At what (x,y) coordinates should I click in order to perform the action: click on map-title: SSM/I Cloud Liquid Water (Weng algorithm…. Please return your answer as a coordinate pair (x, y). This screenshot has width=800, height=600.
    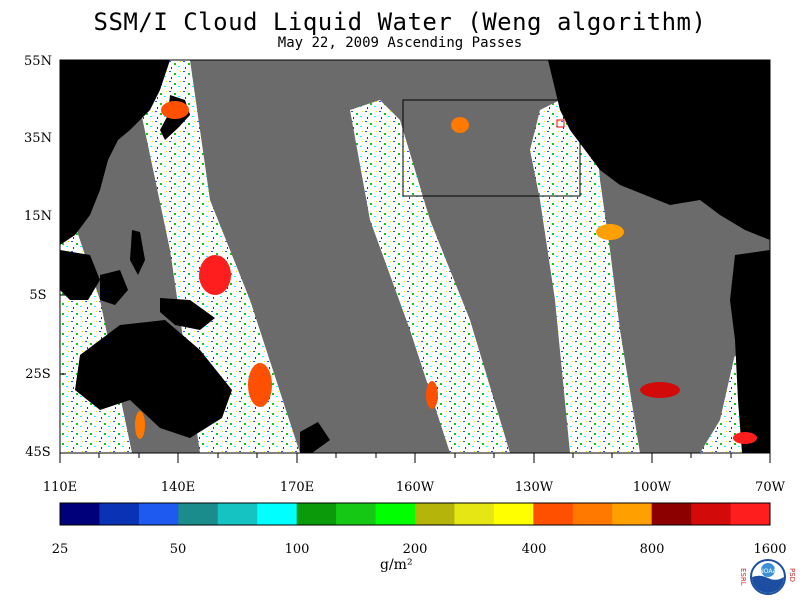
    Looking at the image, I should click on (400, 22).